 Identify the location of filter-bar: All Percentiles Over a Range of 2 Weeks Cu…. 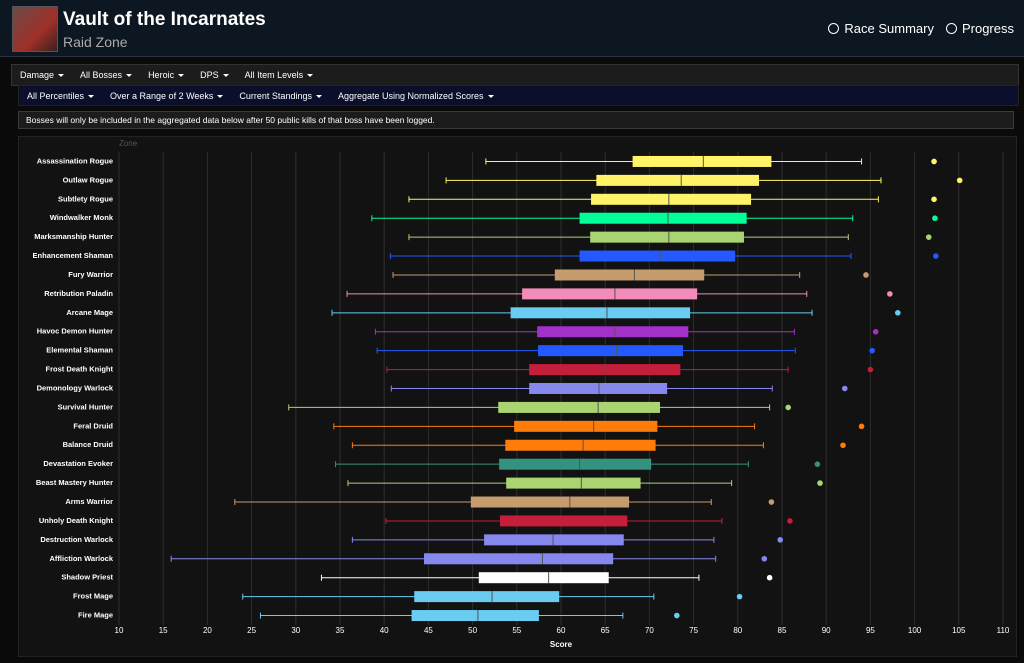
(518, 95).